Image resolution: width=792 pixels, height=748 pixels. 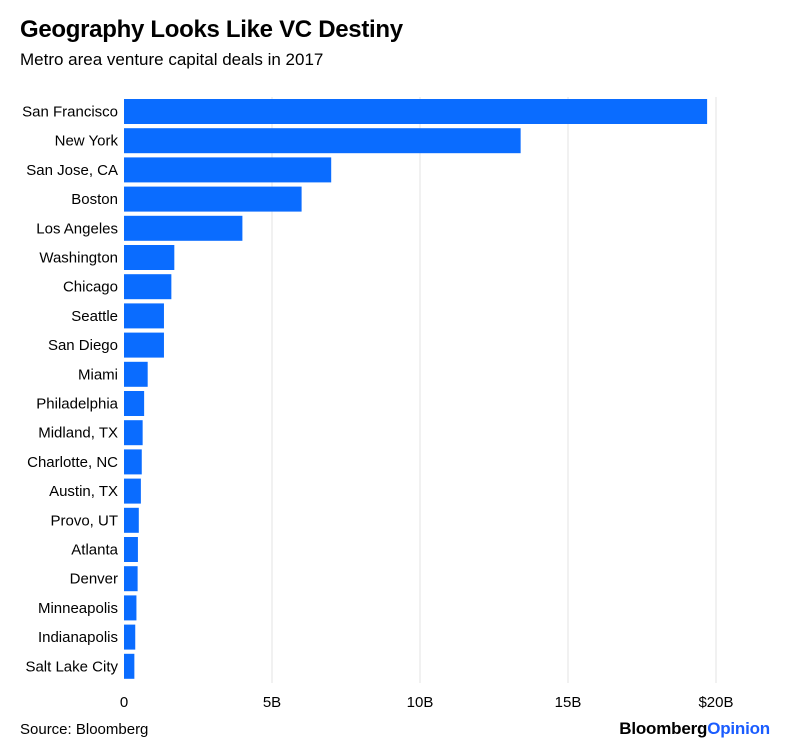 I want to click on brand-logo-bloomberg: Bloomberg, so click(x=663, y=728).